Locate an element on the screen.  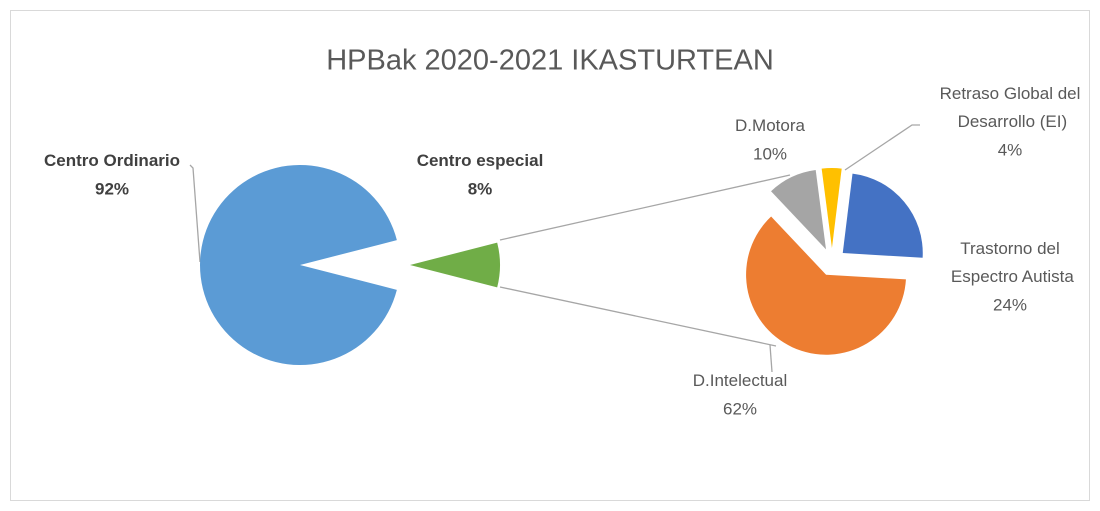
data-label-value: 92% is located at coordinates (112, 188).